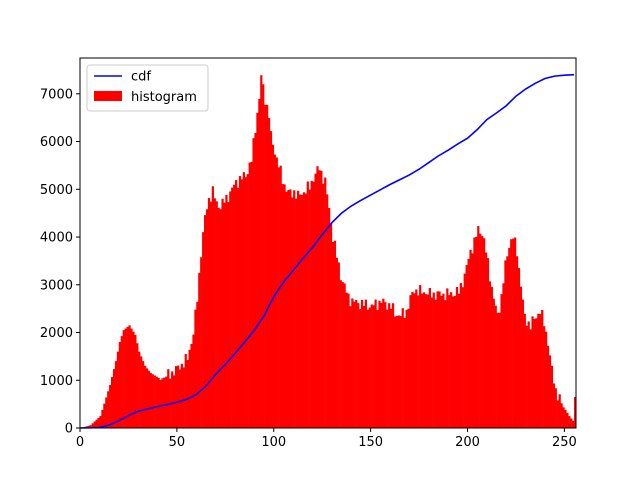 The height and width of the screenshot is (480, 640). Describe the element at coordinates (564, 442) in the screenshot. I see `x-tick-label: 250` at that location.